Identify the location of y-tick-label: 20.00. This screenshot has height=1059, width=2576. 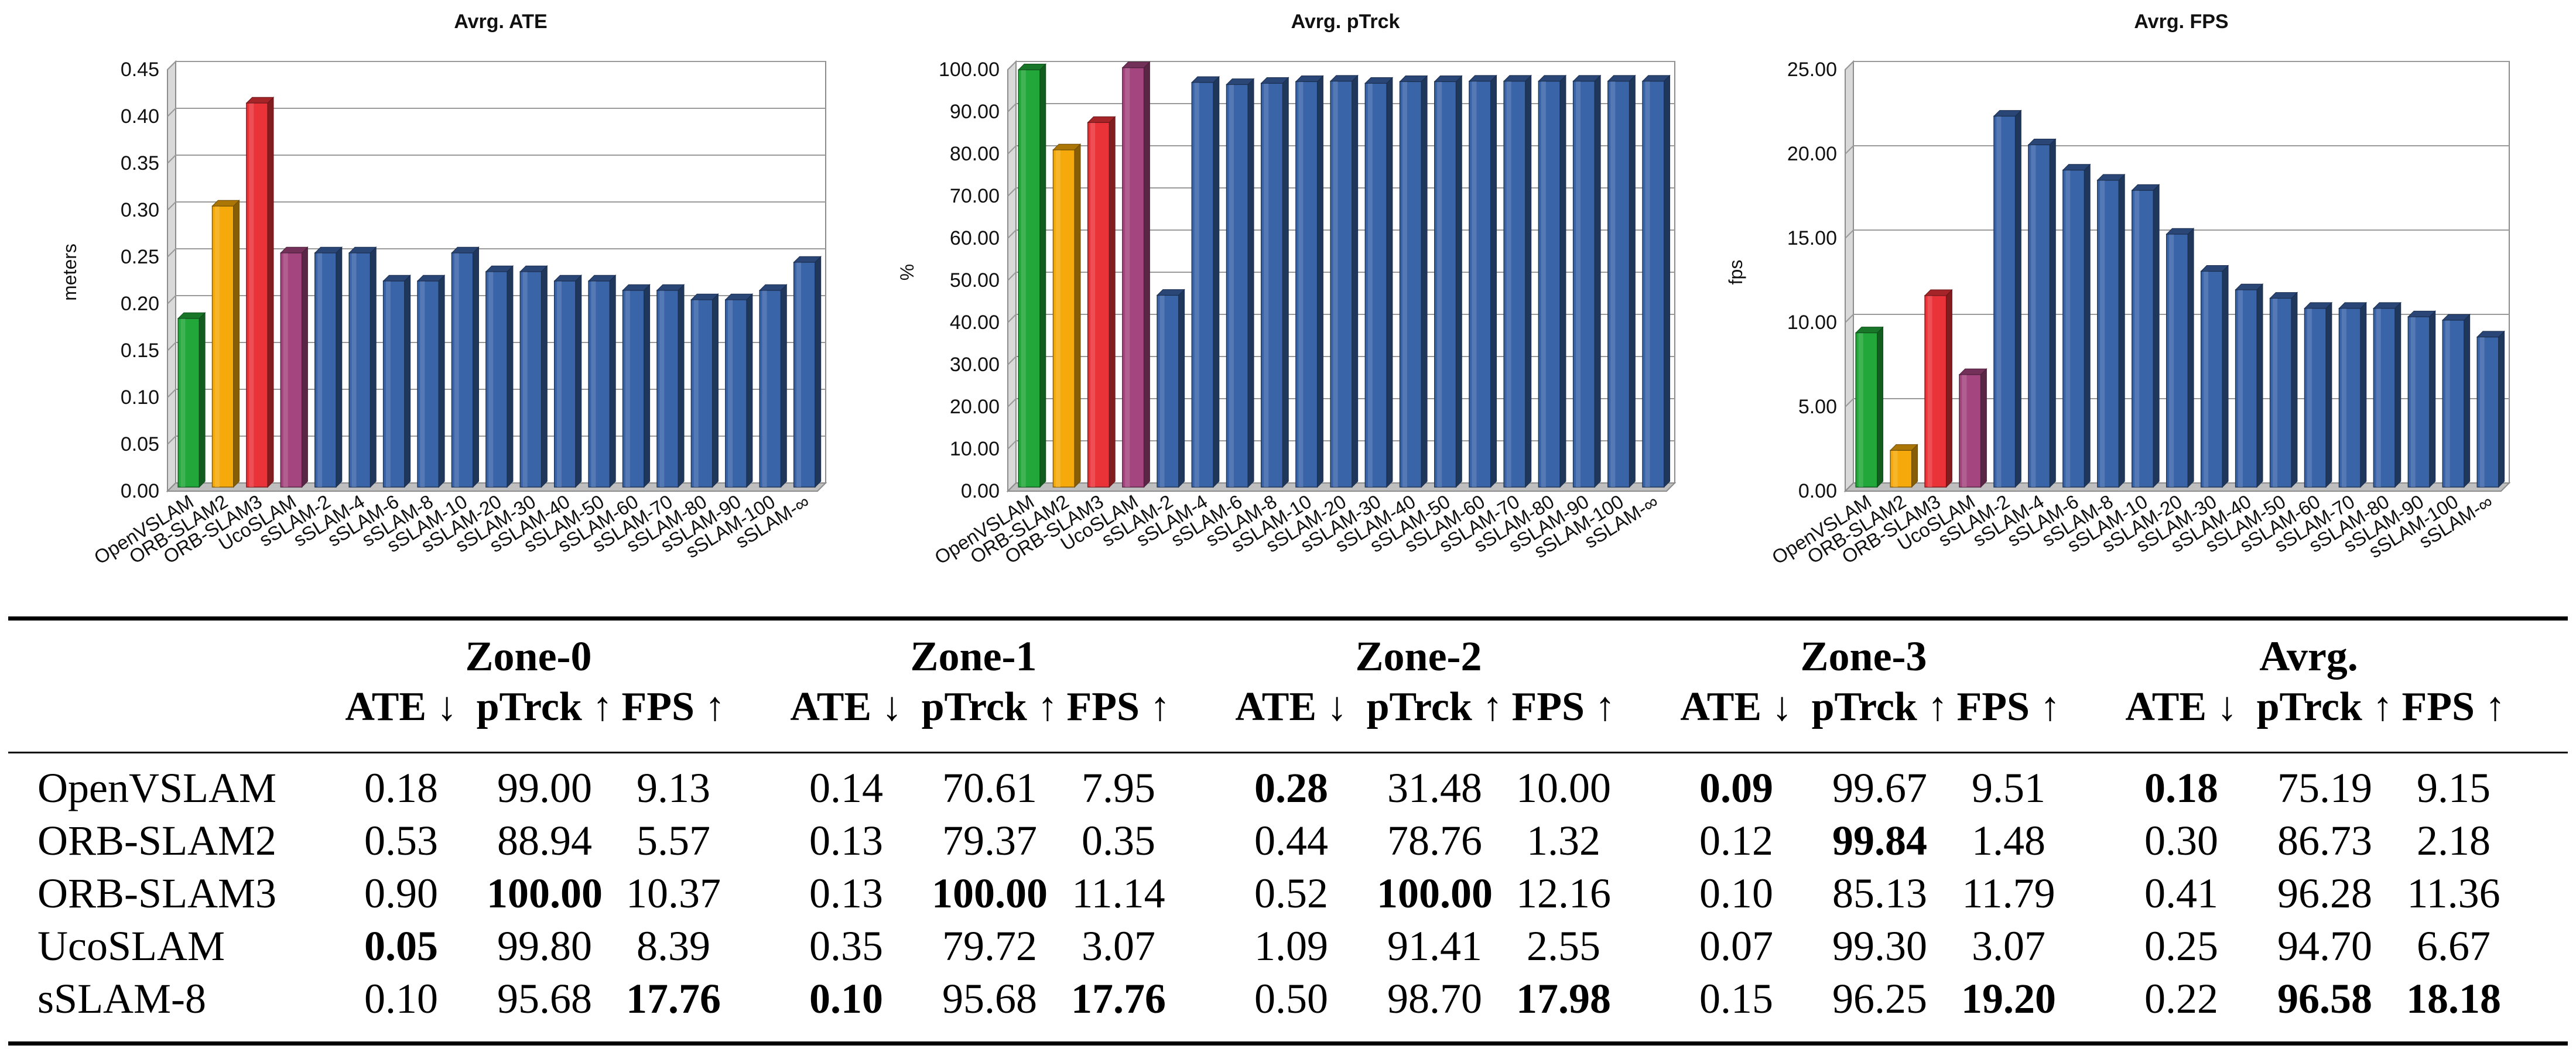
(975, 407).